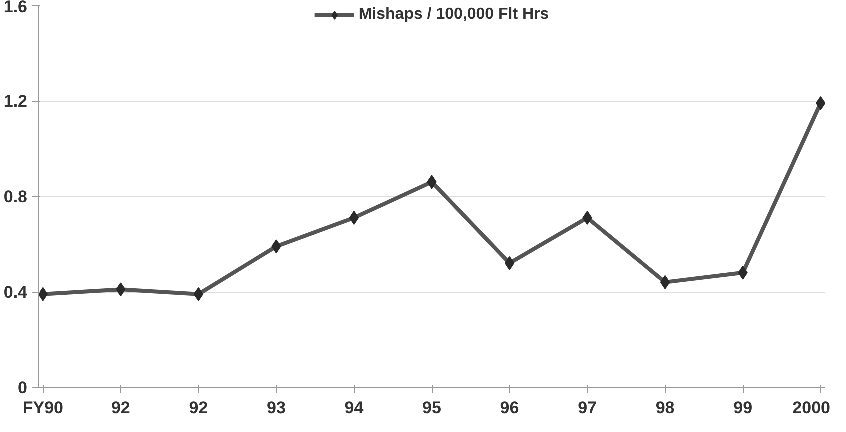 Image resolution: width=846 pixels, height=432 pixels. I want to click on legend-label: Mishaps / 100,000 Flt Hrs, so click(454, 15).